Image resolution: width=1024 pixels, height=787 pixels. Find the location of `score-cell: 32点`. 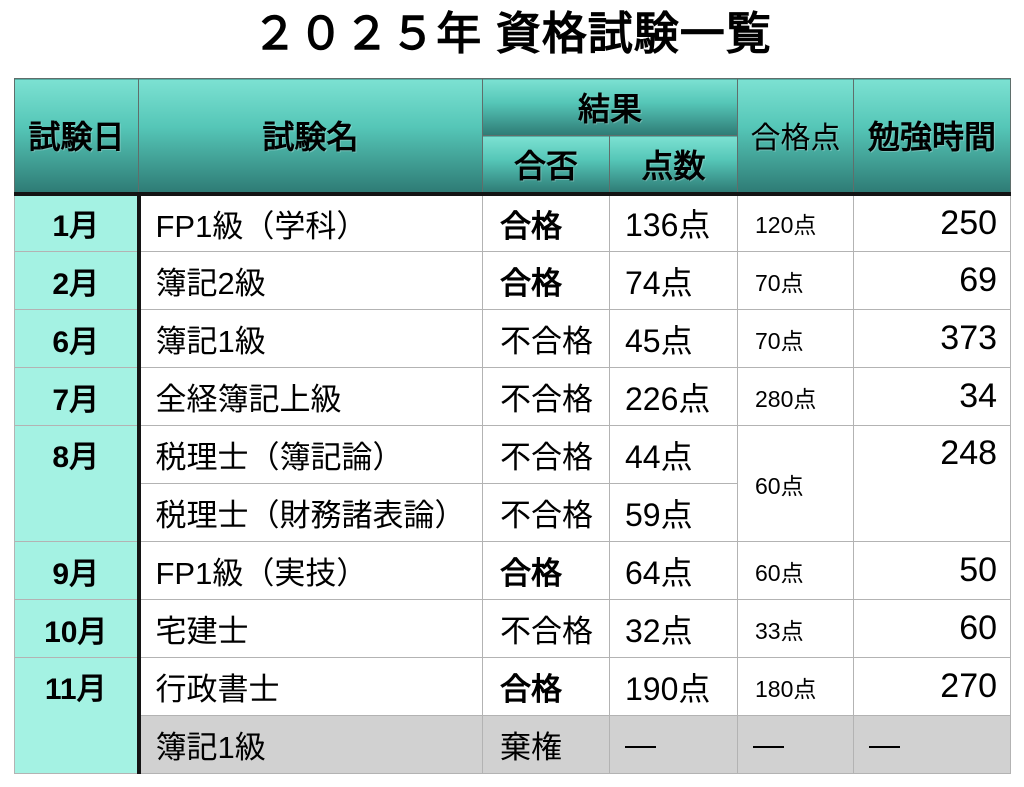

score-cell: 32点 is located at coordinates (673, 628).